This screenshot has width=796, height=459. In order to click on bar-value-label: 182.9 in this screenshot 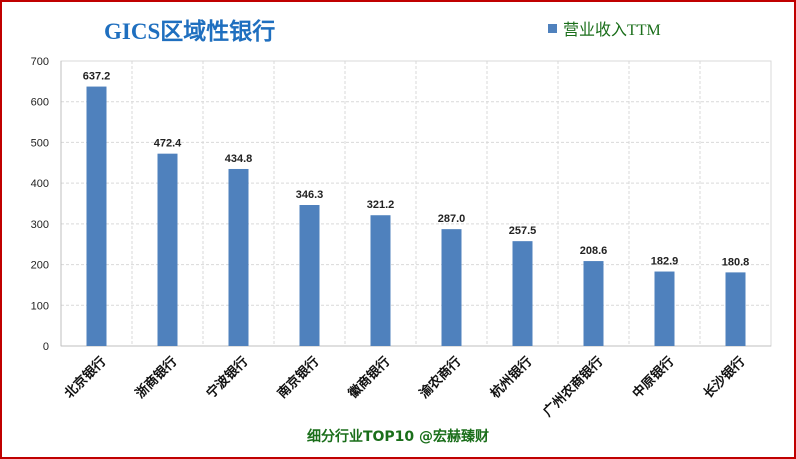, I will do `click(665, 262)`.